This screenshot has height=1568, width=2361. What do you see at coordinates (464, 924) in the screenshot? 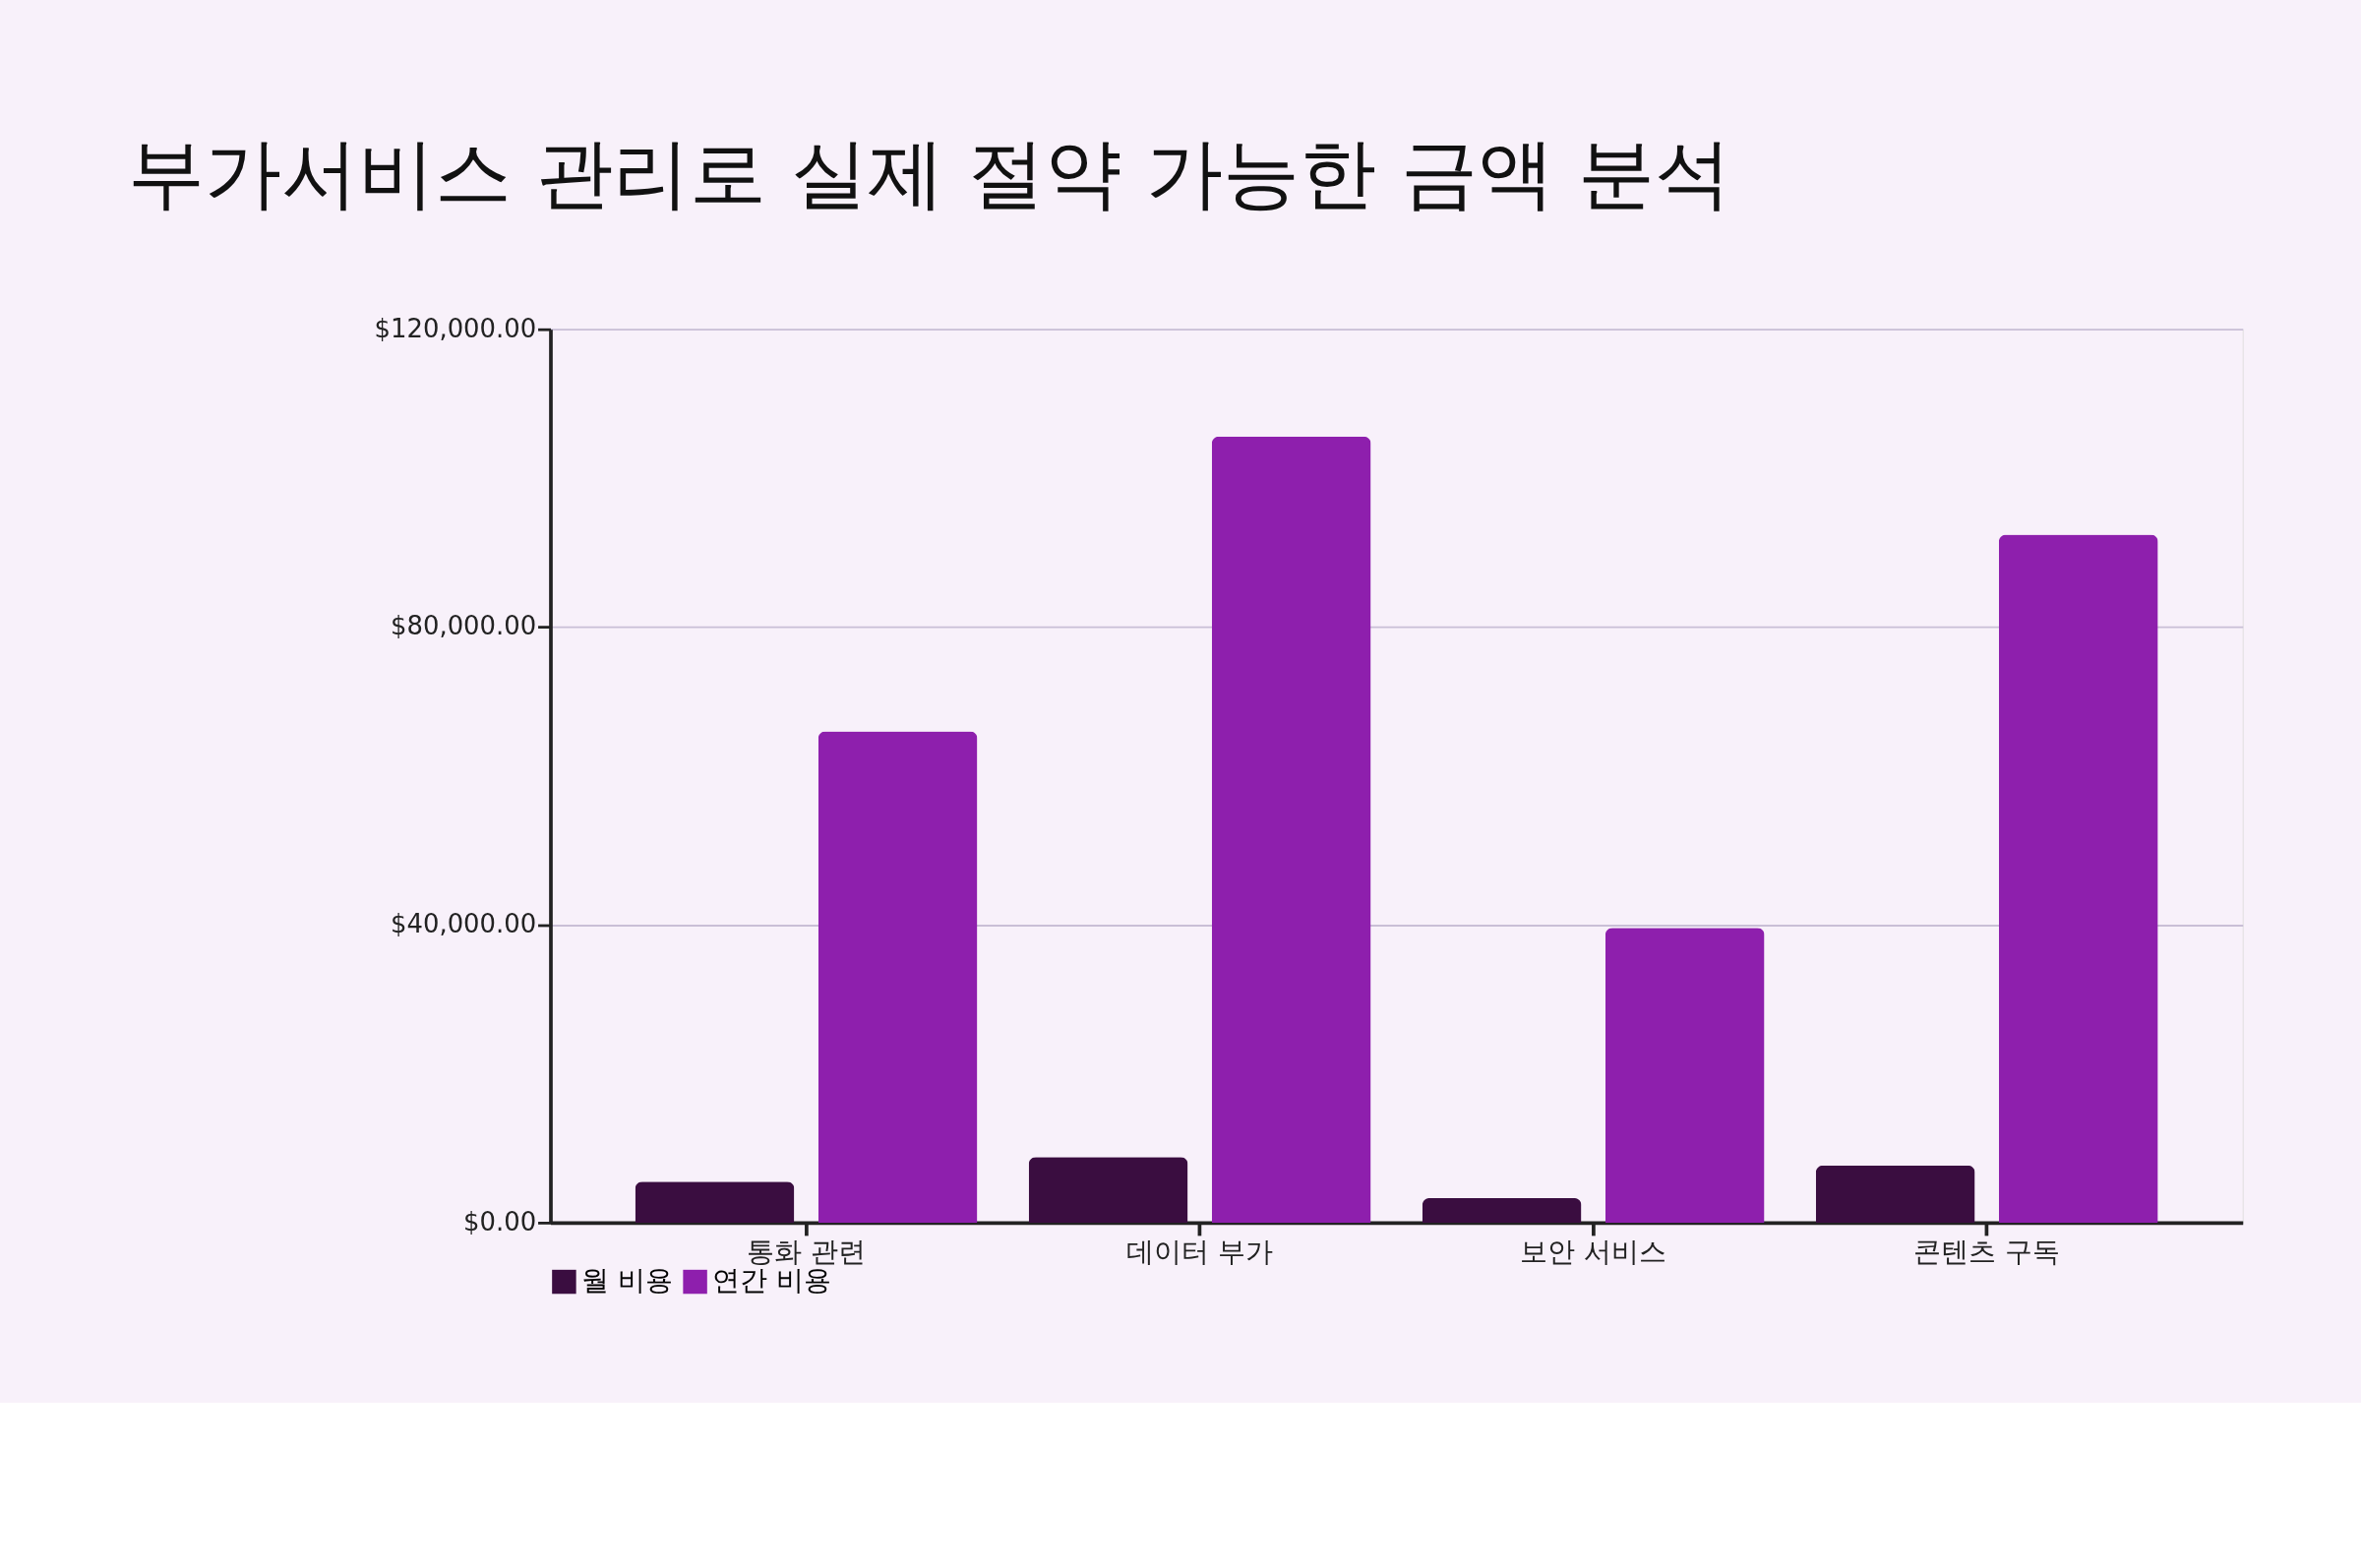
I see `y-tick-label: $40,000.00` at bounding box center [464, 924].